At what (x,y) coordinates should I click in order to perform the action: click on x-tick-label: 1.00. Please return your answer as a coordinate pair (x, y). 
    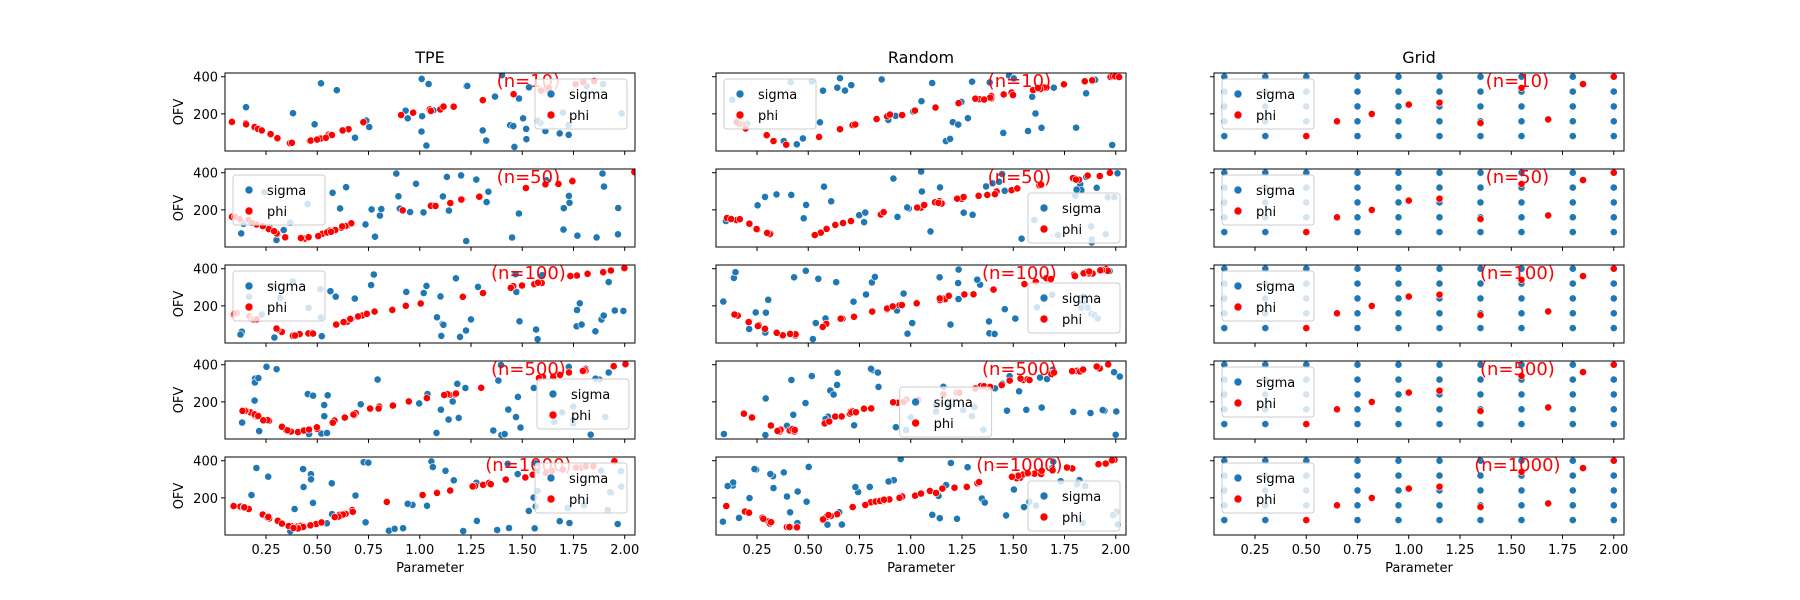
    Looking at the image, I should click on (910, 550).